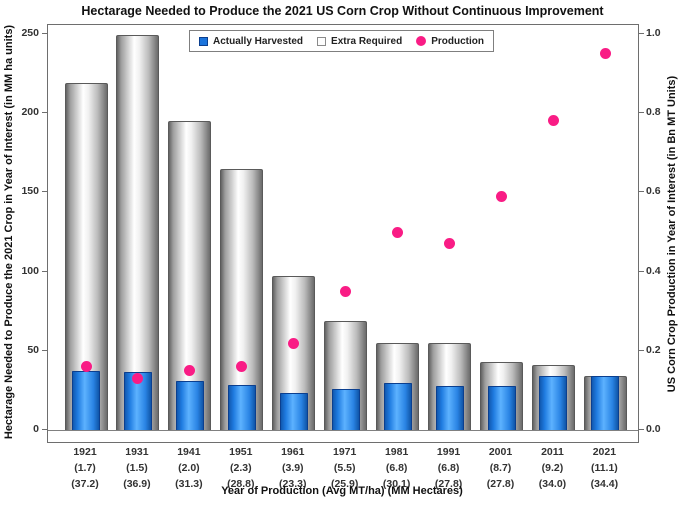 Image resolution: width=685 pixels, height=506 pixels. Describe the element at coordinates (138, 233) in the screenshot. I see `extra-required-bar` at that location.